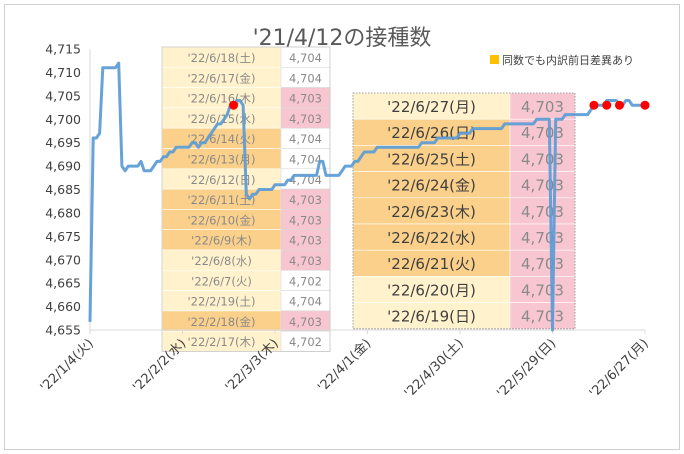 This screenshot has width=684, height=454. Describe the element at coordinates (222, 99) in the screenshot. I see `table-left-date: '22/6/16(木)` at that location.